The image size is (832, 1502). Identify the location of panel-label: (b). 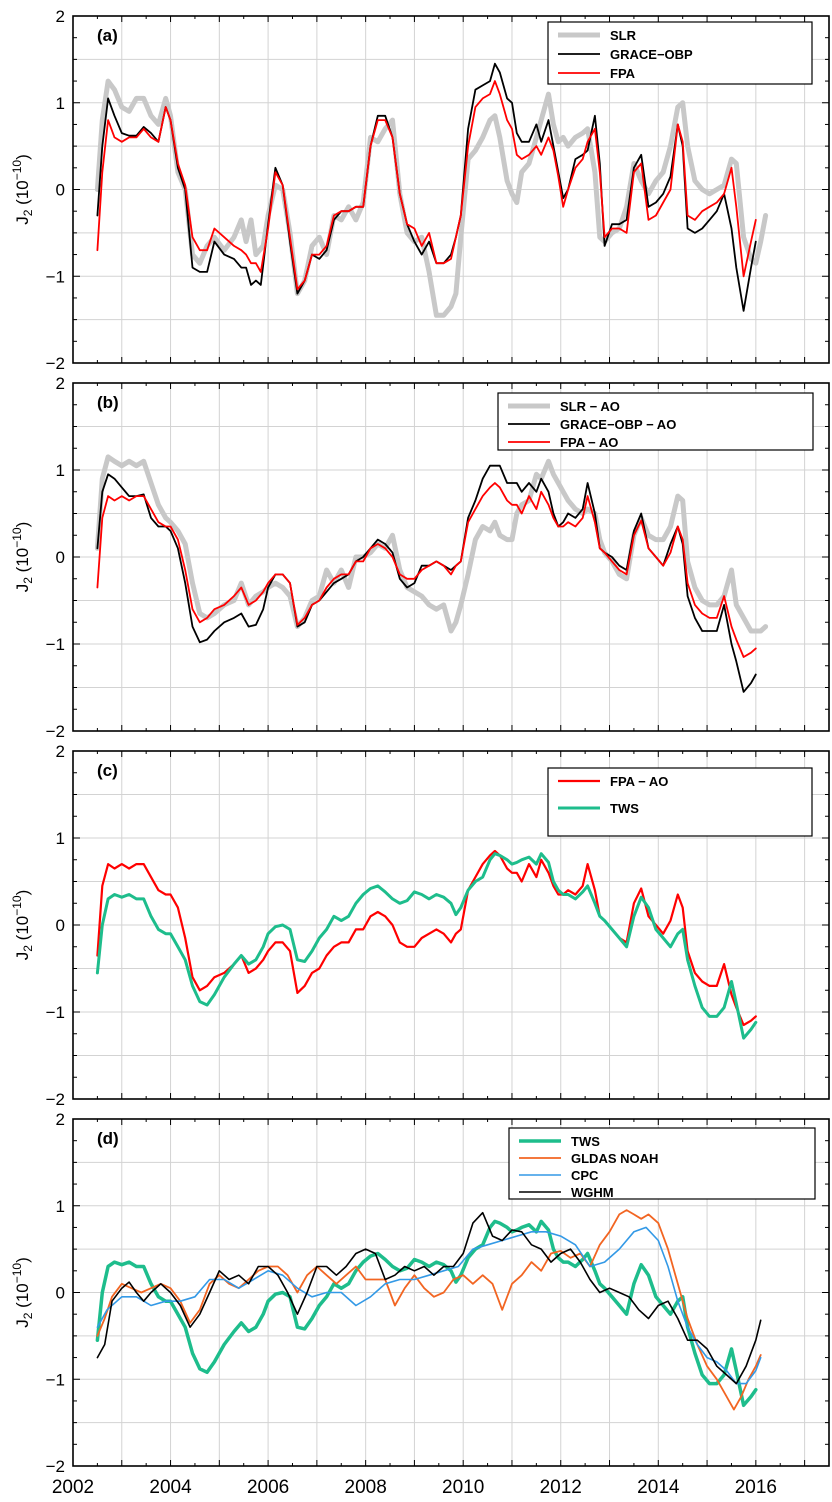
(108, 402).